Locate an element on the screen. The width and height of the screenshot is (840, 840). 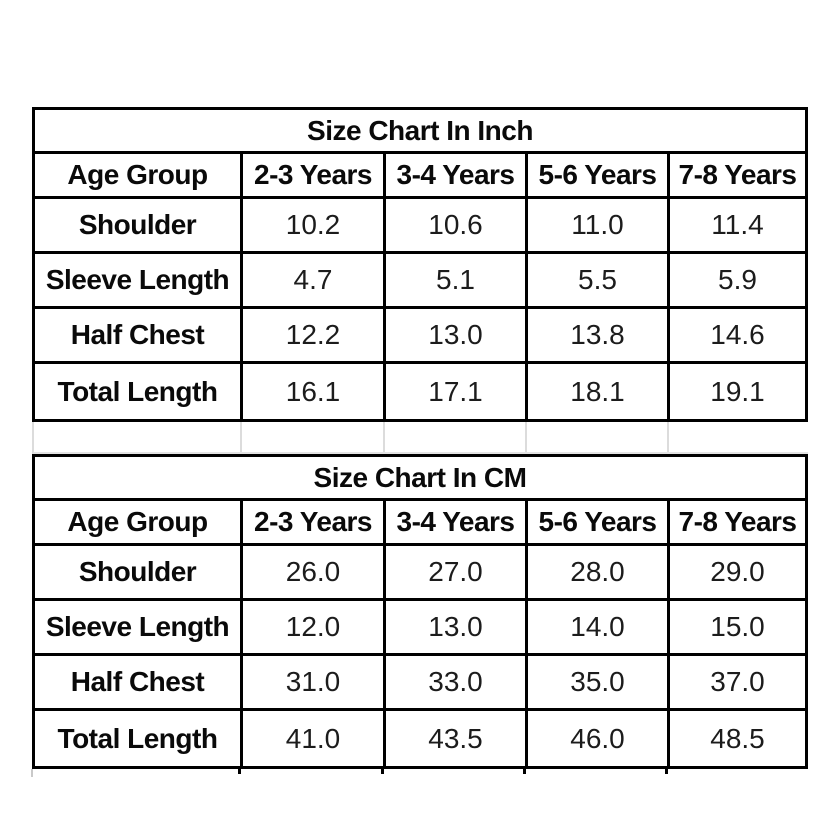
size-value-cell: 33.0 is located at coordinates (454, 682).